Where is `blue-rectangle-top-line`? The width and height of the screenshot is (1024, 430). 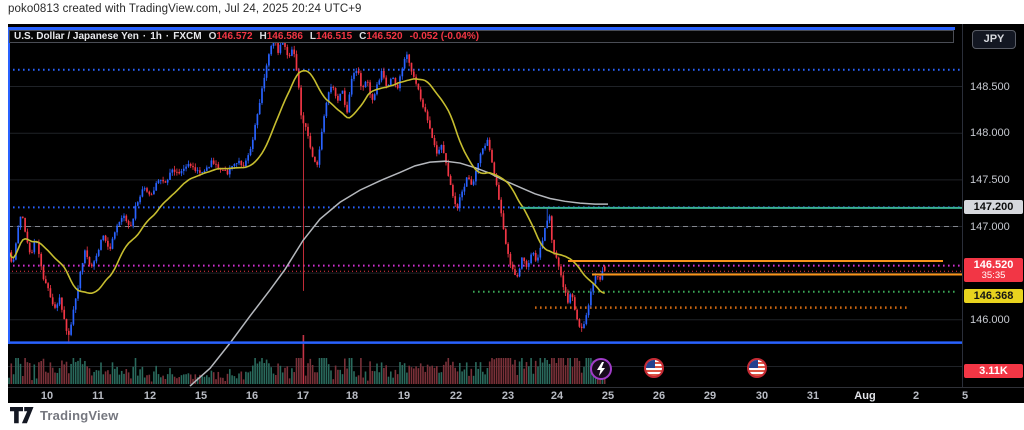 blue-rectangle-top-line is located at coordinates (481, 28).